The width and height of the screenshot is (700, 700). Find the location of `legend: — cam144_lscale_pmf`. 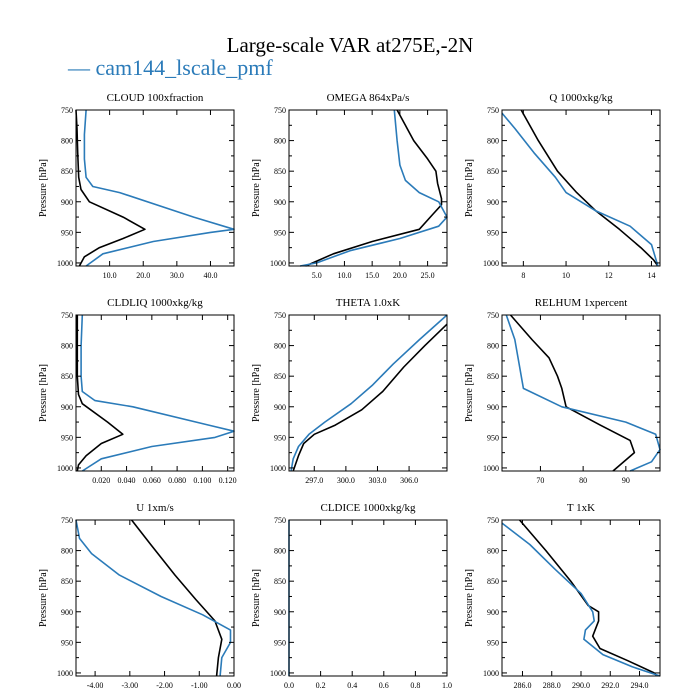

legend: — cam144_lscale_pmf is located at coordinates (170, 68).